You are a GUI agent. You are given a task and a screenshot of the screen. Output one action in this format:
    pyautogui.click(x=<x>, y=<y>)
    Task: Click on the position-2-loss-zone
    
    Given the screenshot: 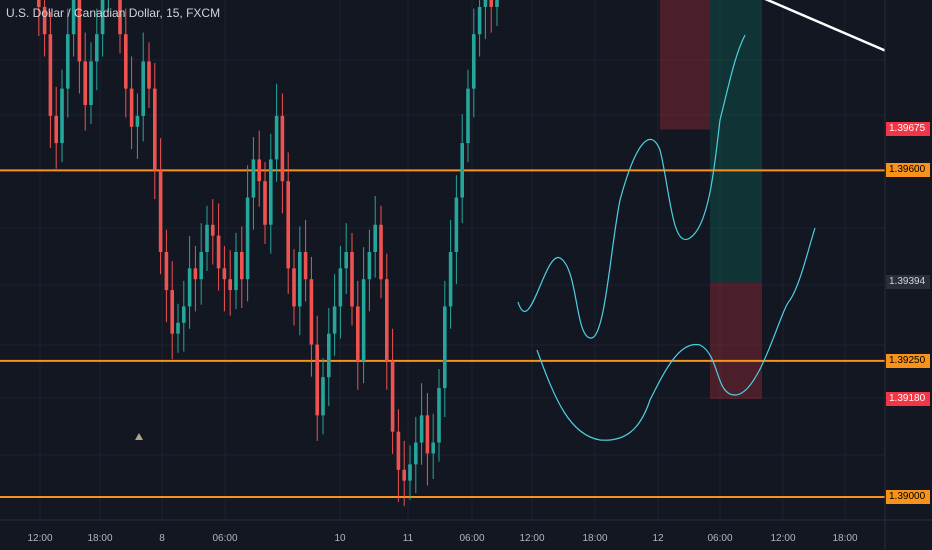 What is the action you would take?
    pyautogui.click(x=736, y=340)
    